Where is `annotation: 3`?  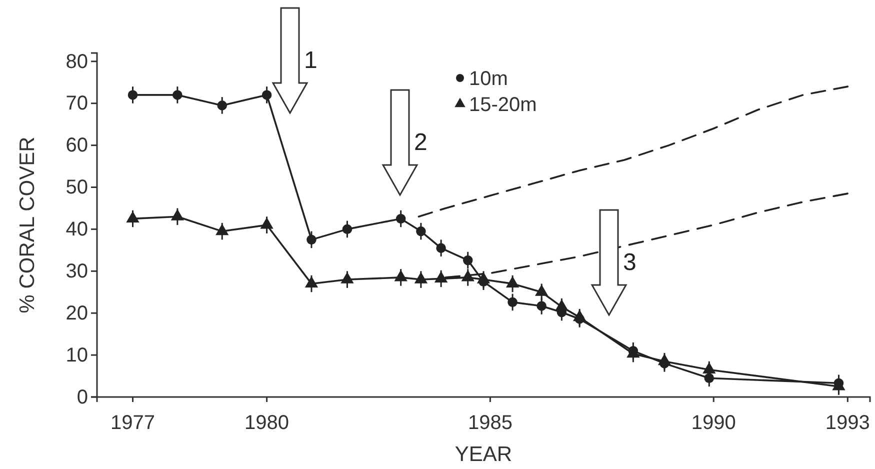 annotation: 3 is located at coordinates (629, 262).